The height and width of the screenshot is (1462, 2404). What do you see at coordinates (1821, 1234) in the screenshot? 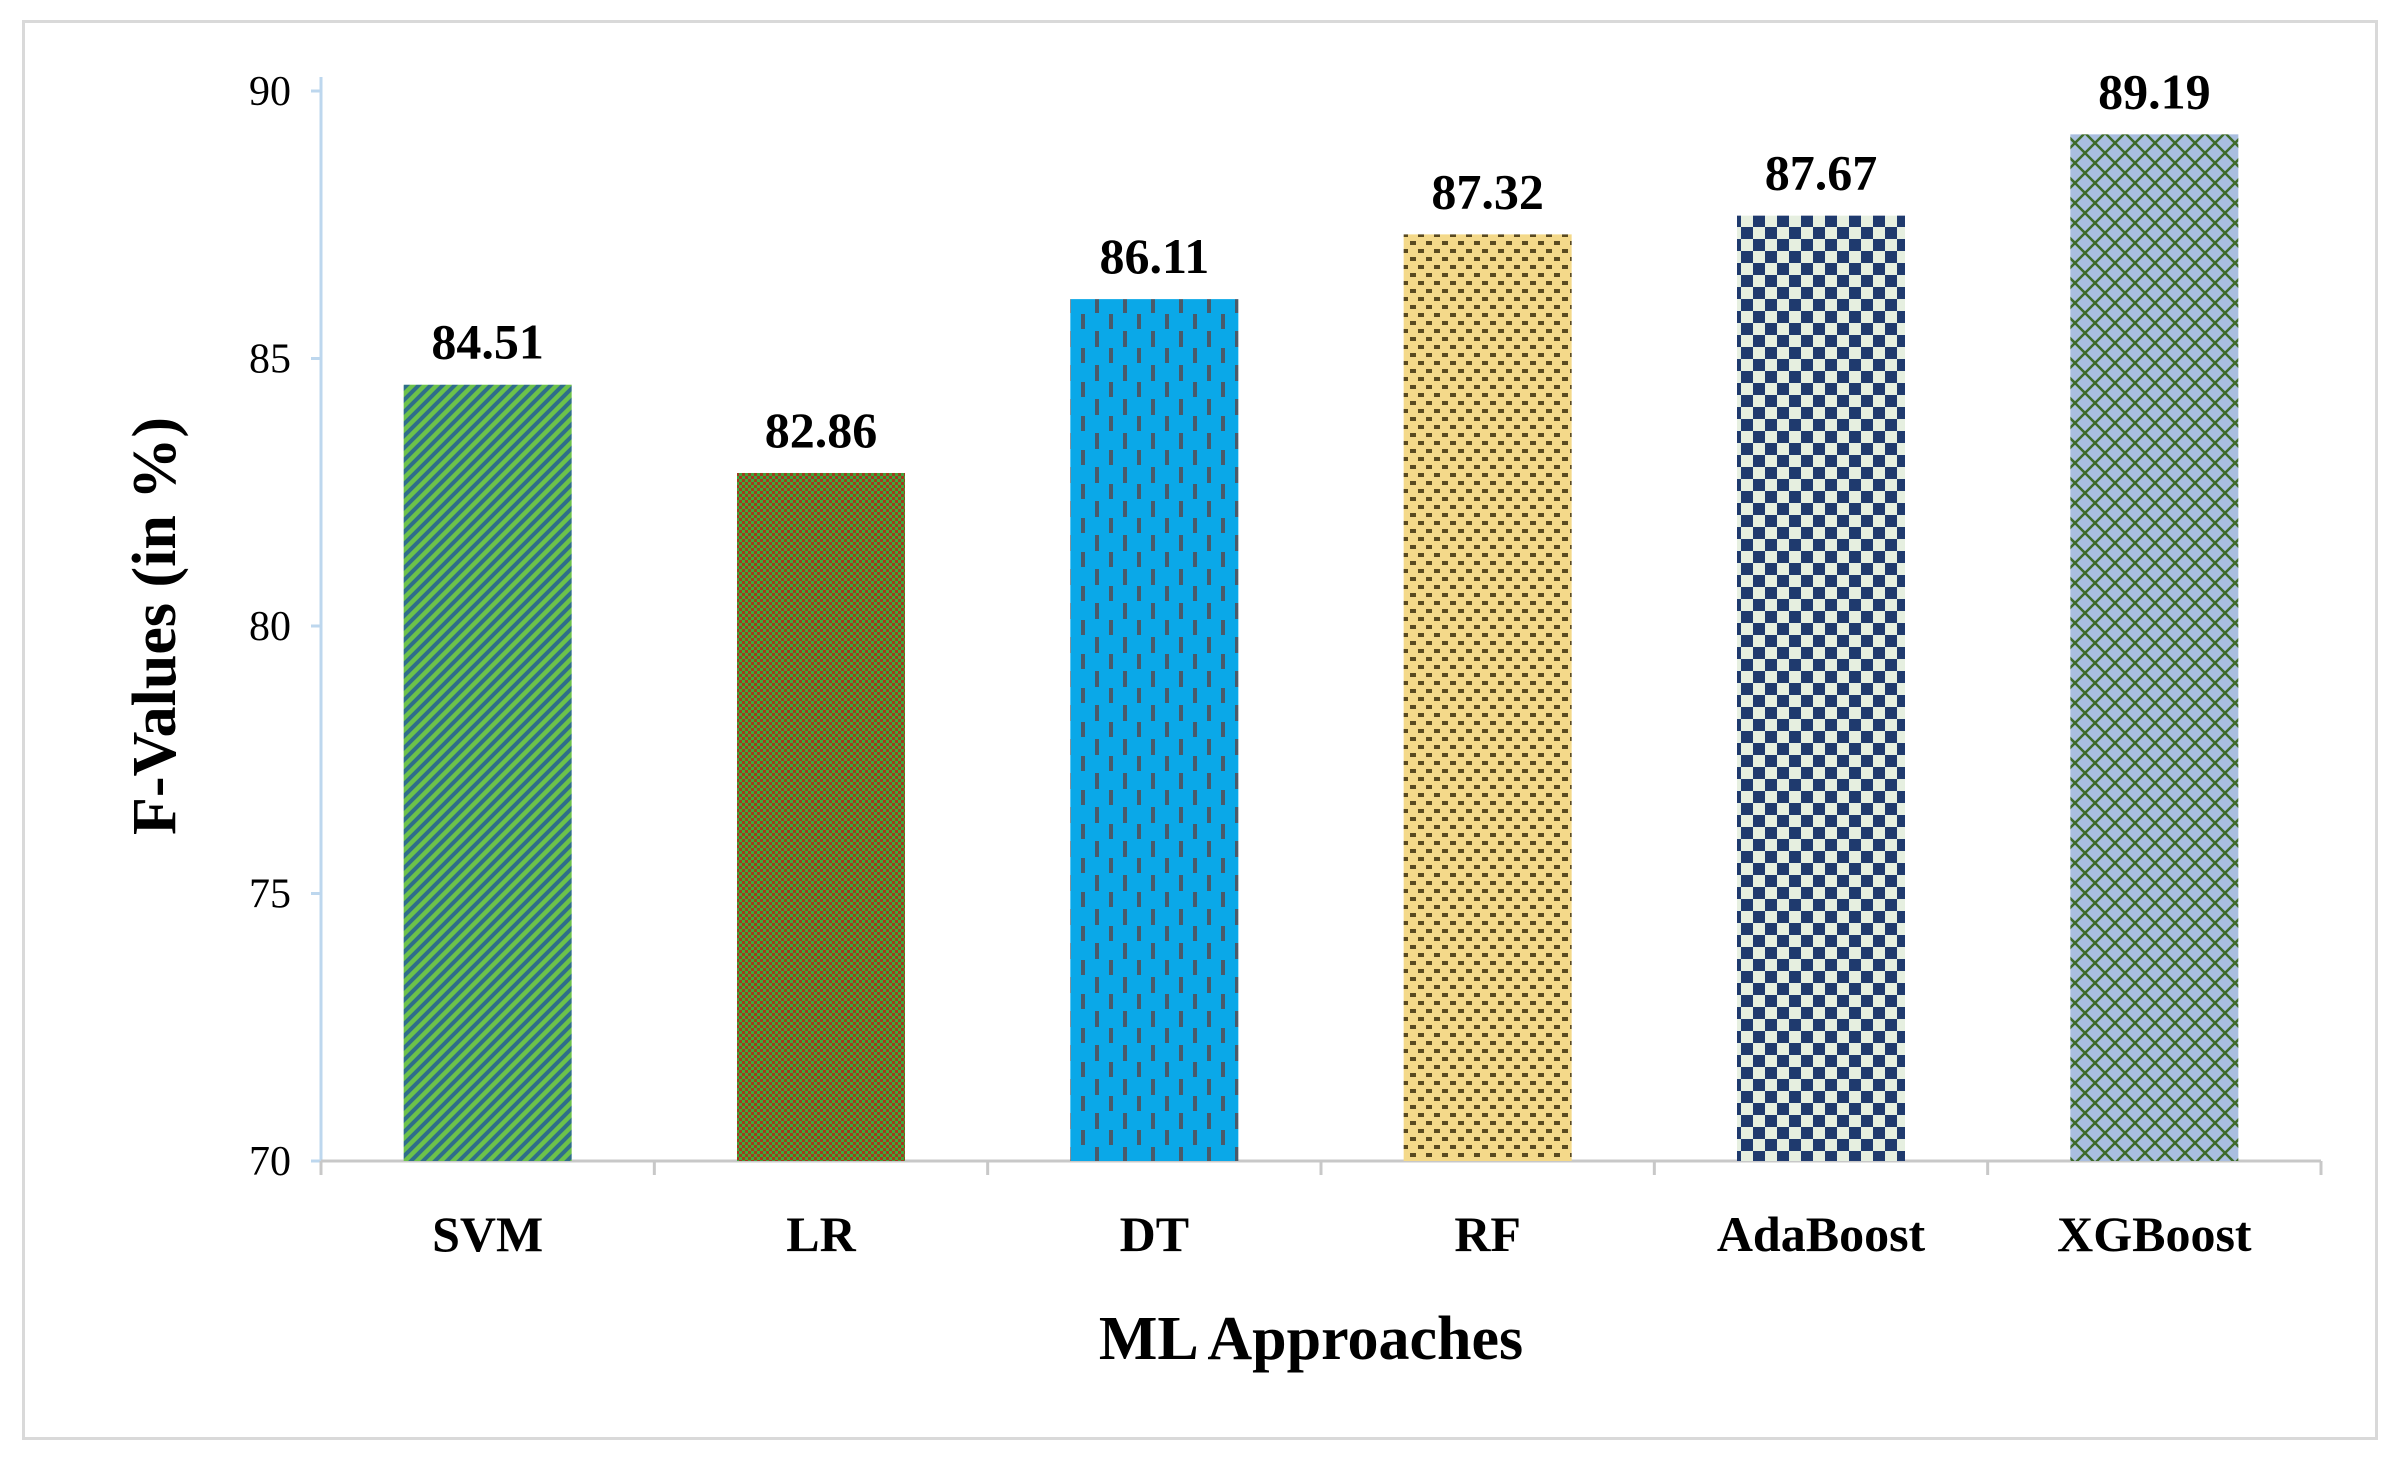
I see `x-tick-label-adaboost: AdaBoost` at bounding box center [1821, 1234].